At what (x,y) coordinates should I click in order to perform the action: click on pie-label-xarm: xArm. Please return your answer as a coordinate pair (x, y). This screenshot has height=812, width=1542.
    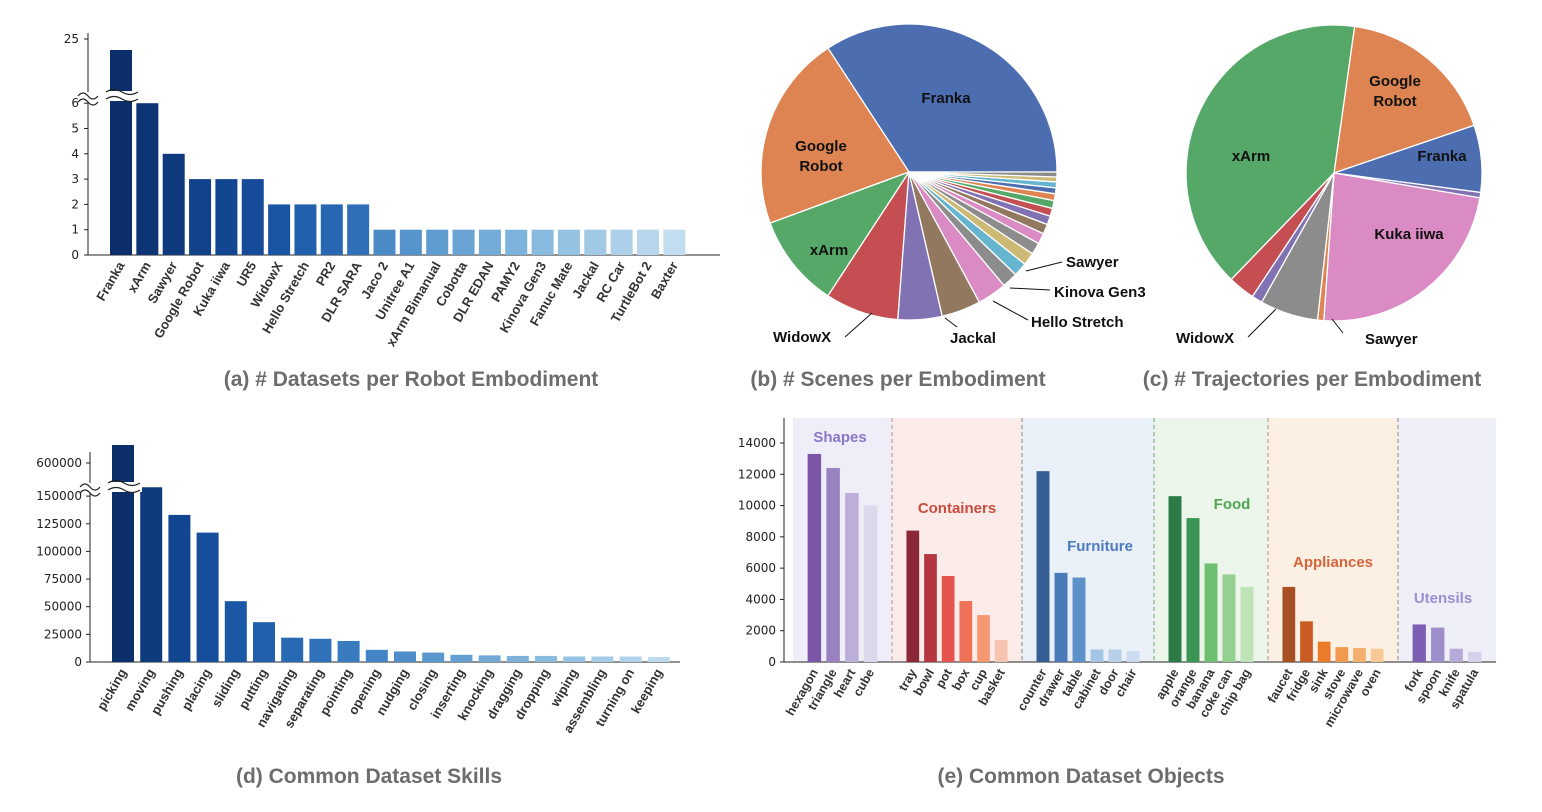
    Looking at the image, I should click on (829, 250).